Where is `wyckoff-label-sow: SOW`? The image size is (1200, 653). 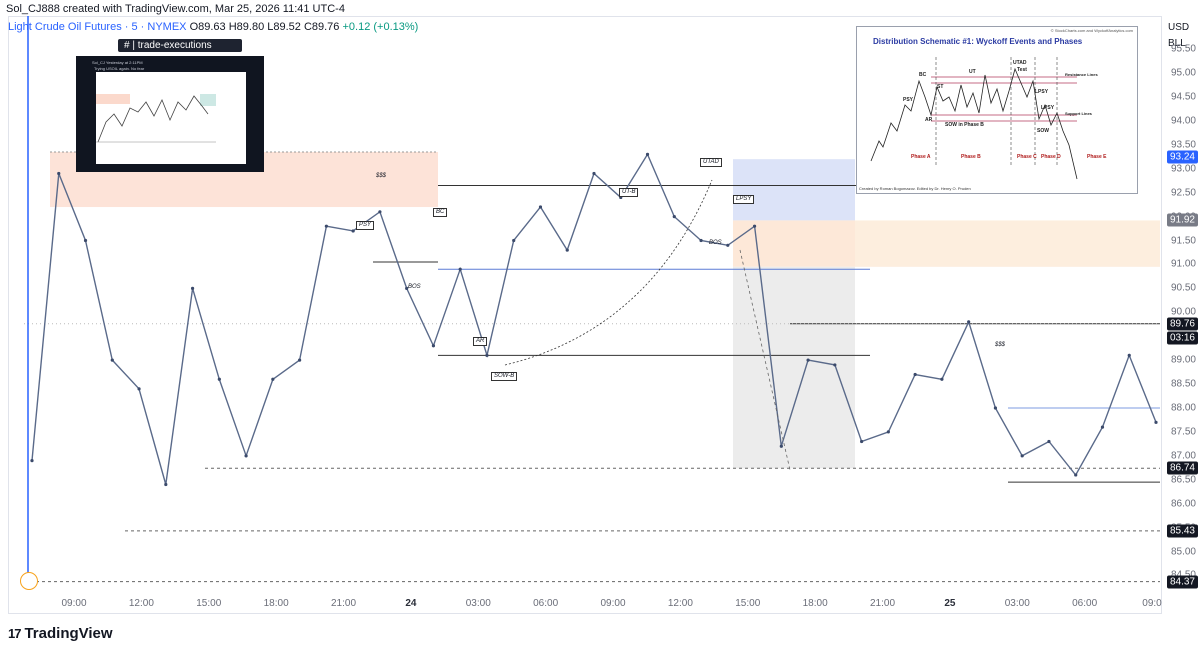
wyckoff-label-sow: SOW is located at coordinates (1043, 131).